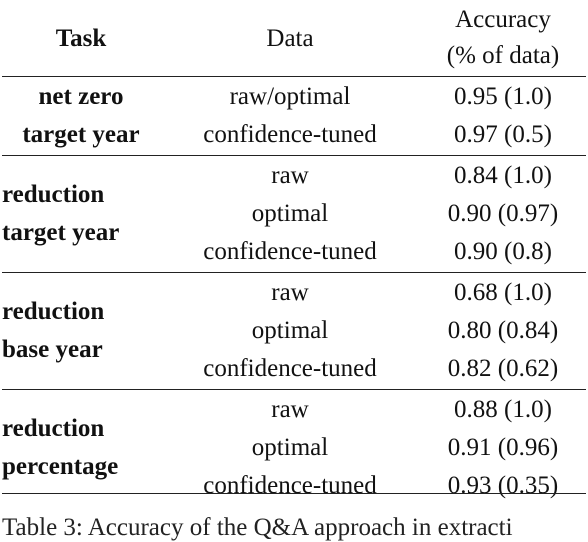  Describe the element at coordinates (290, 95) in the screenshot. I see `data-cell: raw/optimal` at that location.